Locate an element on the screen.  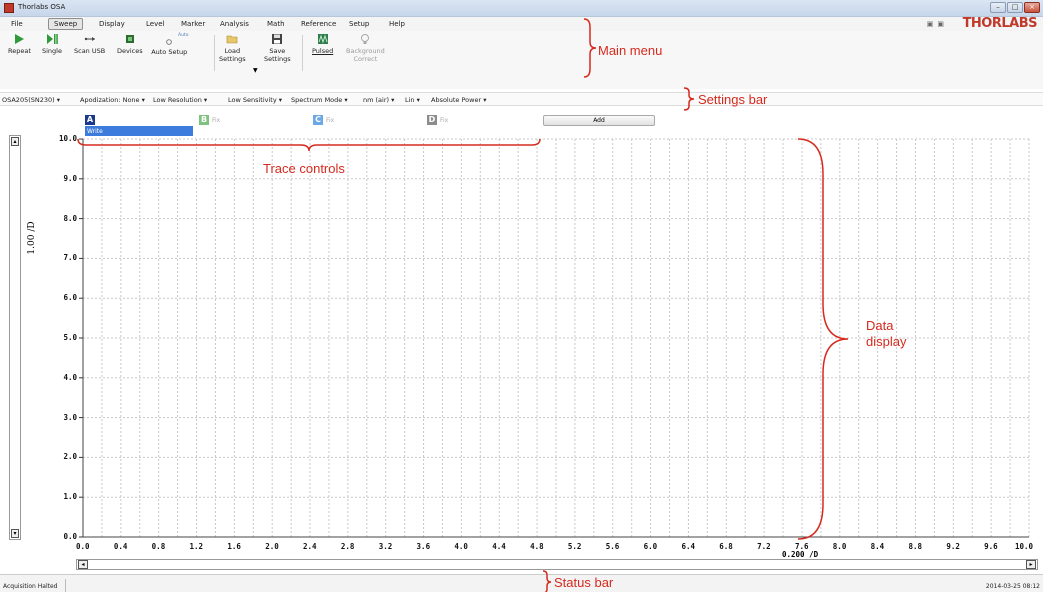
load-settings-label-1: Load is located at coordinates (232, 51).